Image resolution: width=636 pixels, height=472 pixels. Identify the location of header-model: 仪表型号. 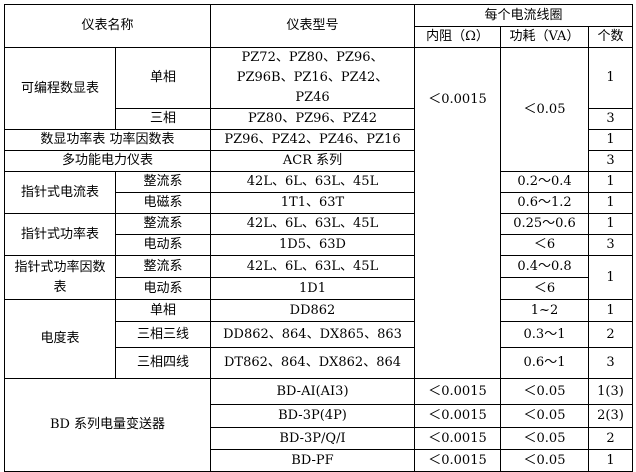
(312, 26).